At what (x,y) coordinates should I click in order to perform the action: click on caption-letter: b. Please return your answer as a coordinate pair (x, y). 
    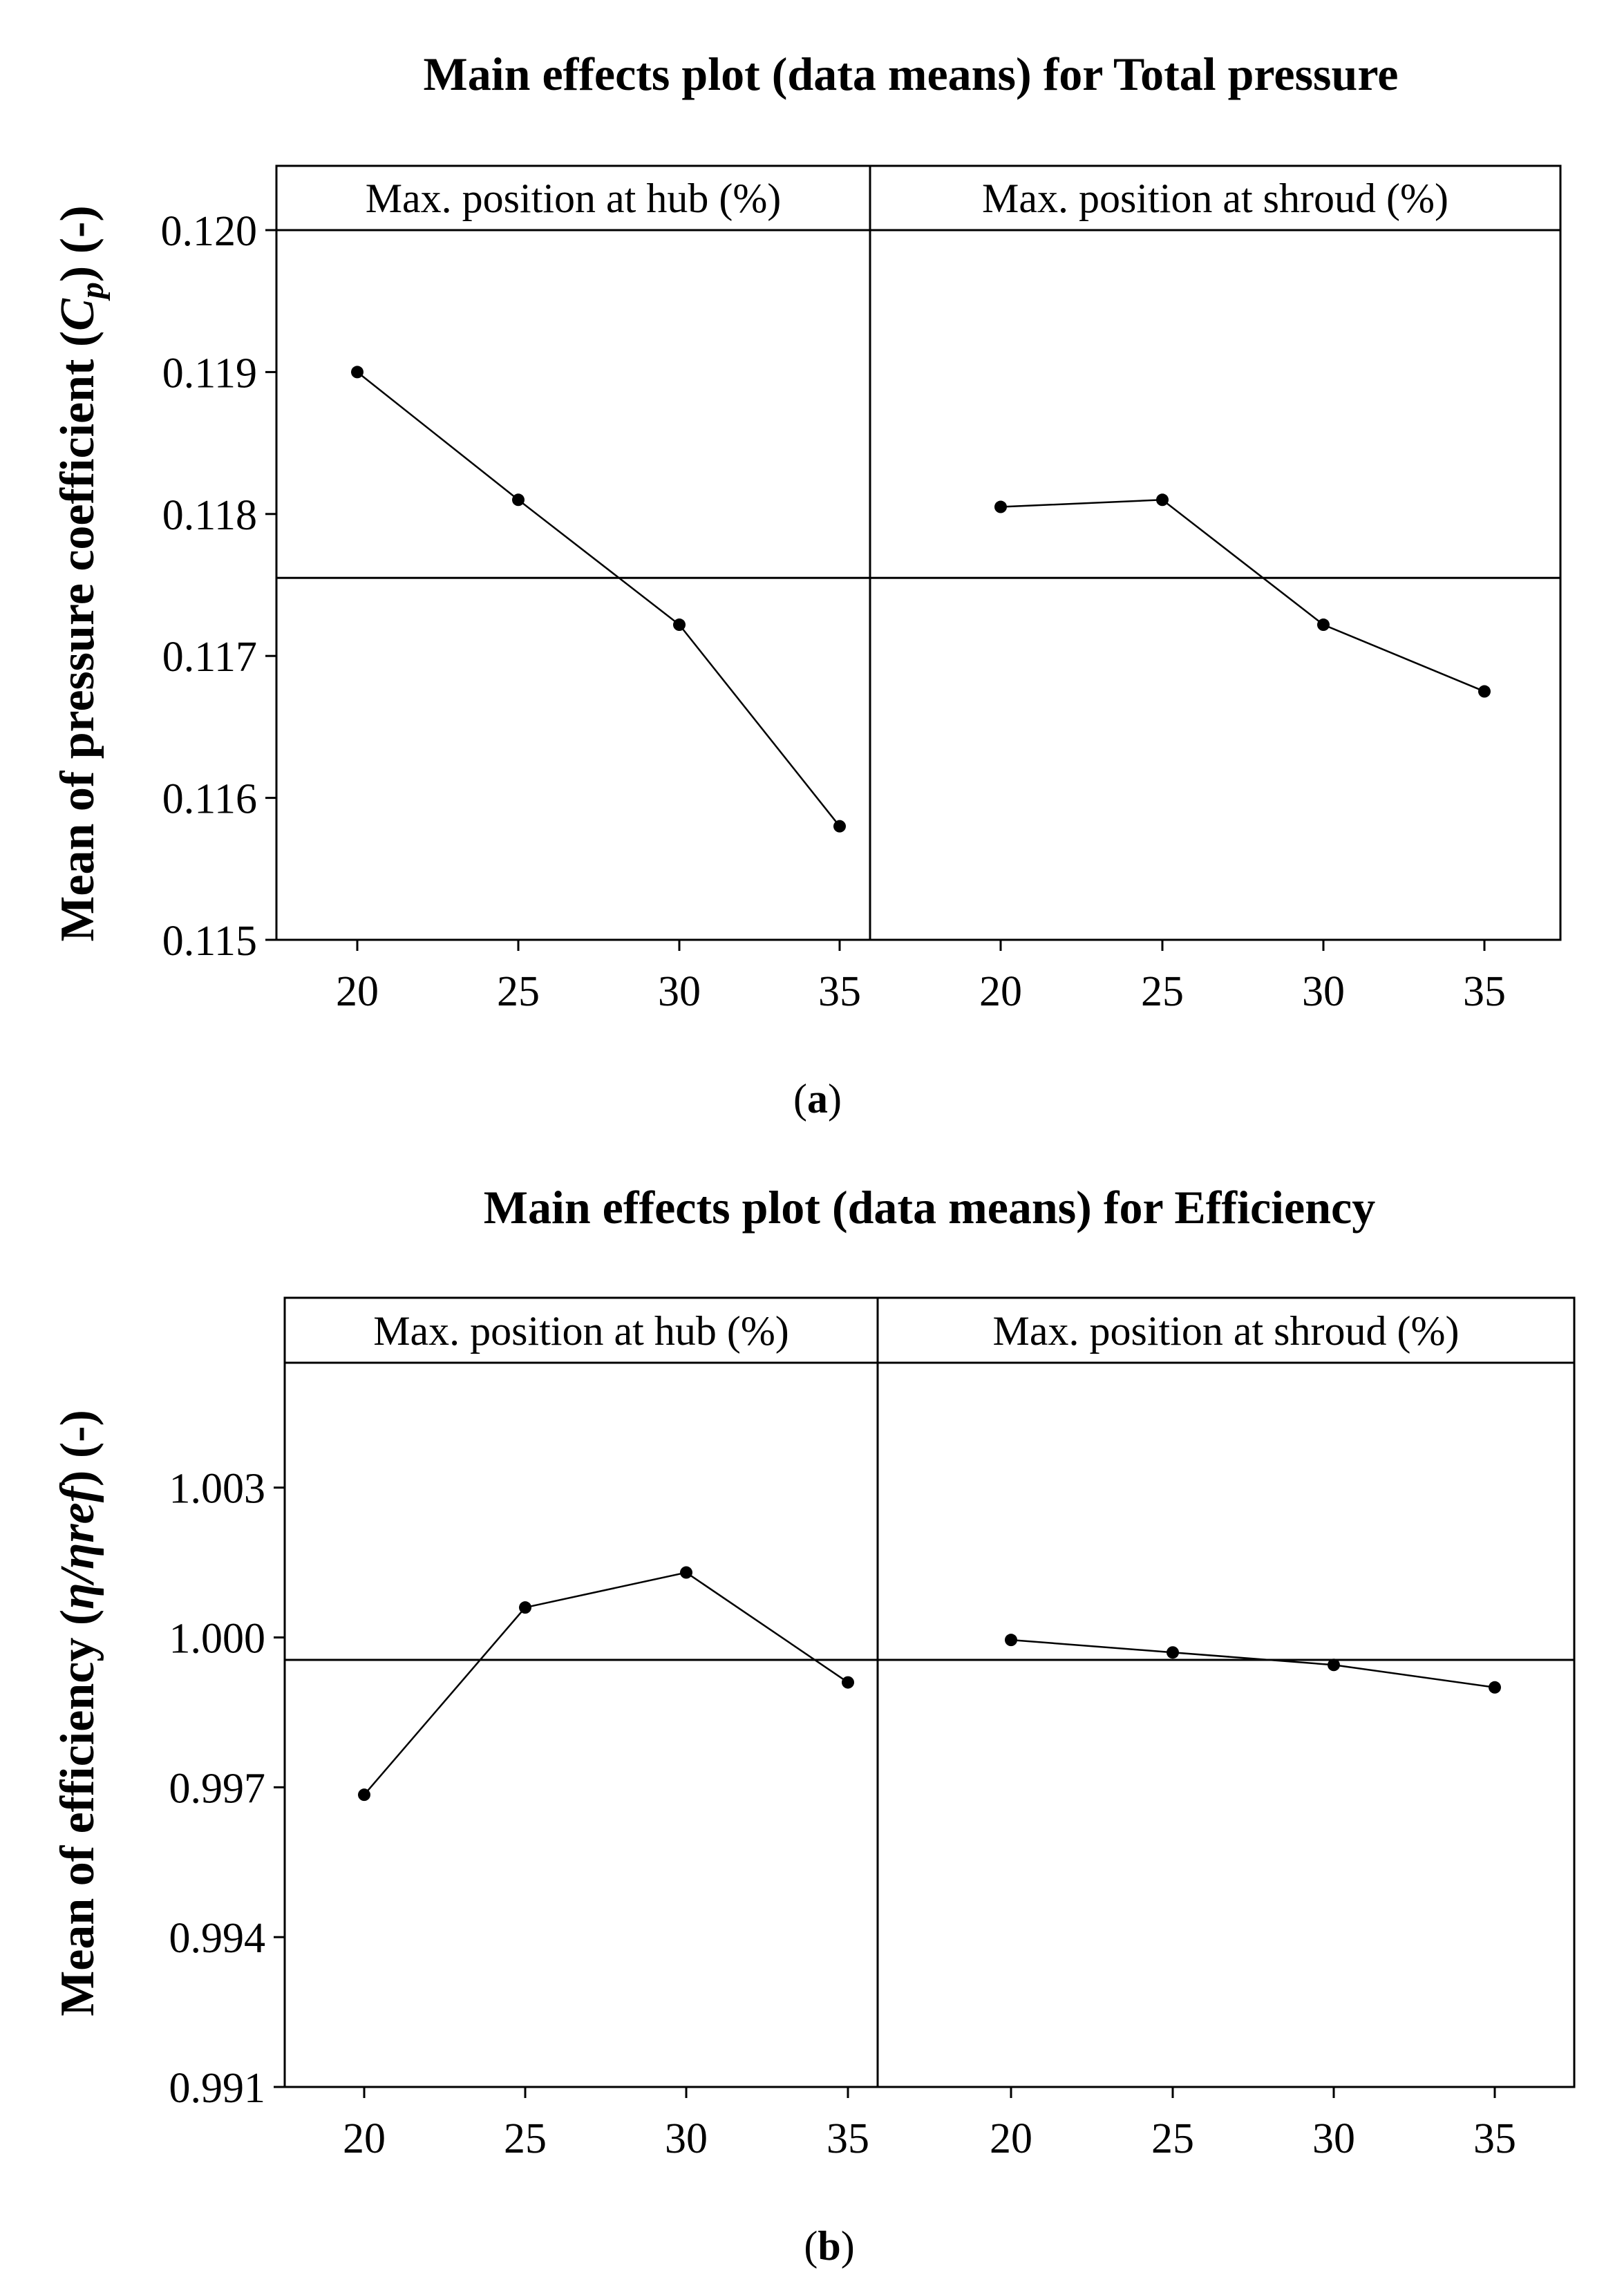
    Looking at the image, I should click on (829, 2246).